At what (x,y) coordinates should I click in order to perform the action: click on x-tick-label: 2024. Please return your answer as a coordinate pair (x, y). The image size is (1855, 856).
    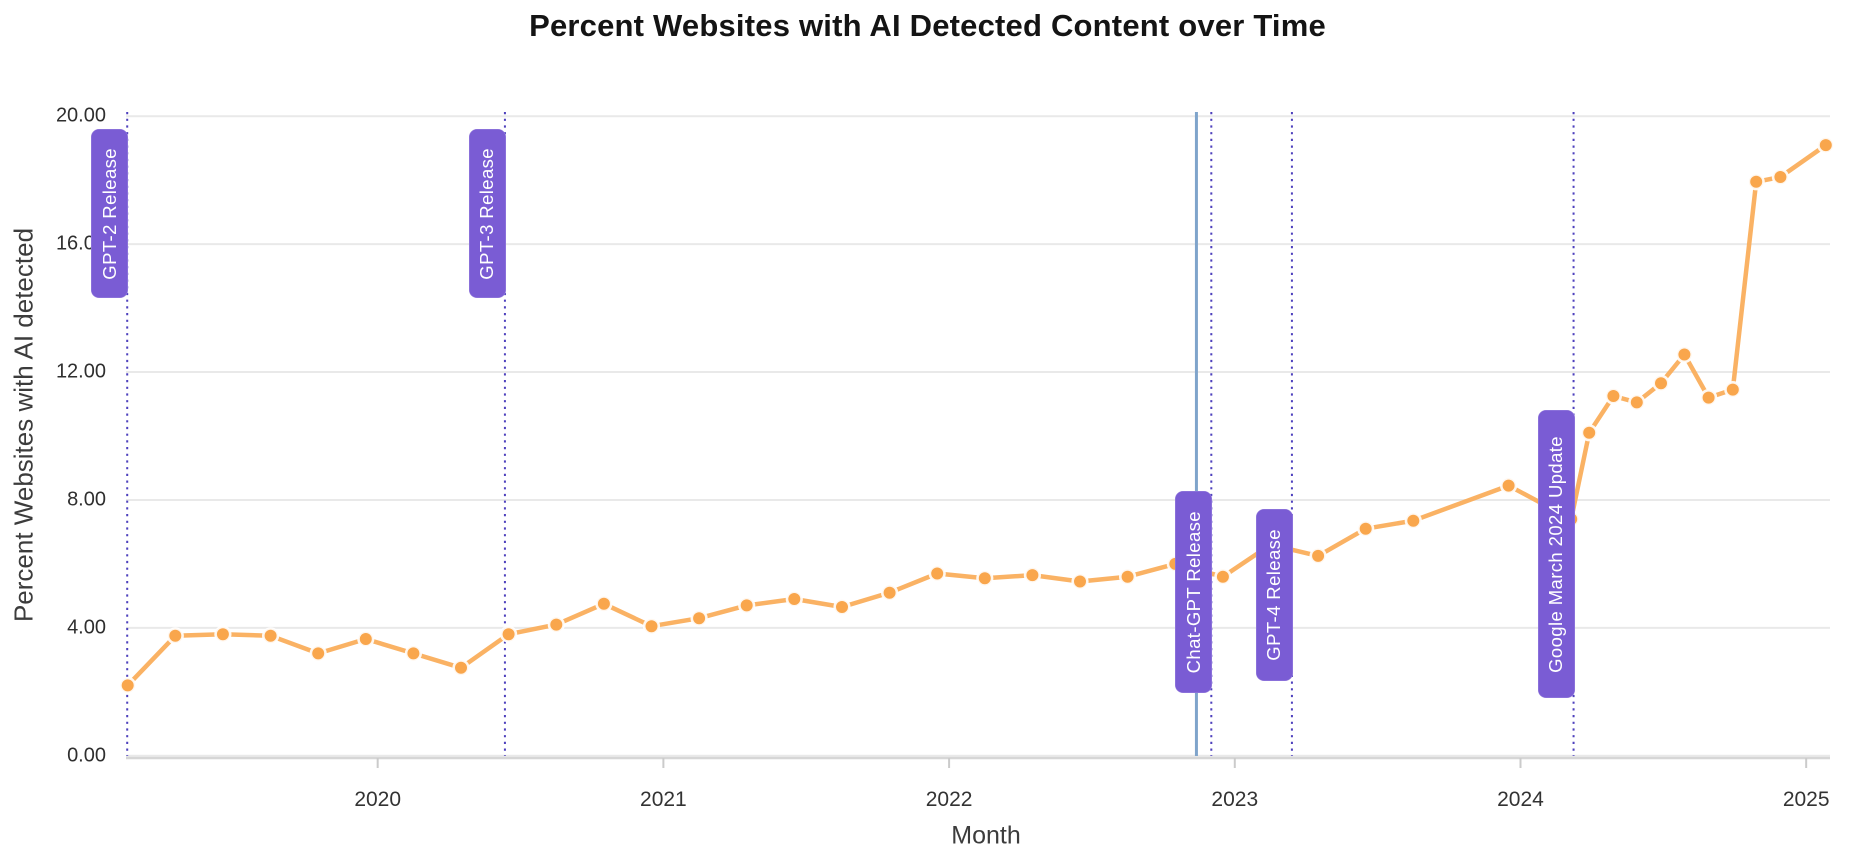
    Looking at the image, I should click on (1520, 799).